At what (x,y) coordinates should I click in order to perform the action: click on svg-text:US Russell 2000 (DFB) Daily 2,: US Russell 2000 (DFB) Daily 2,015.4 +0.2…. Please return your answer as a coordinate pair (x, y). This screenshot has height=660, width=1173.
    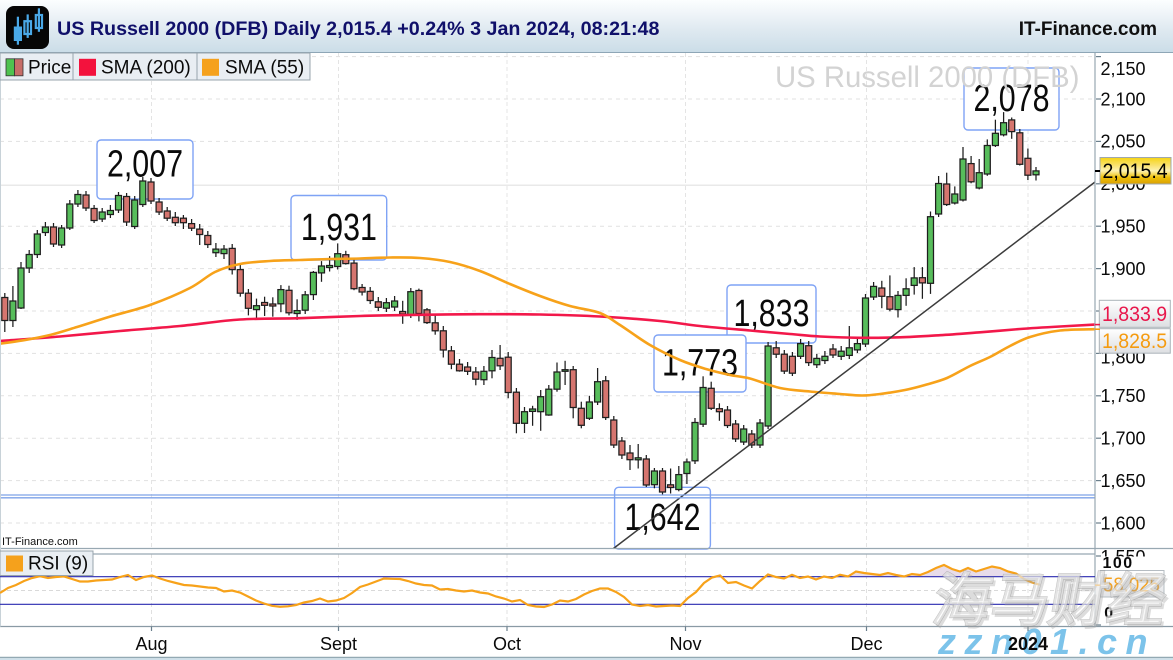
    Looking at the image, I should click on (358, 29).